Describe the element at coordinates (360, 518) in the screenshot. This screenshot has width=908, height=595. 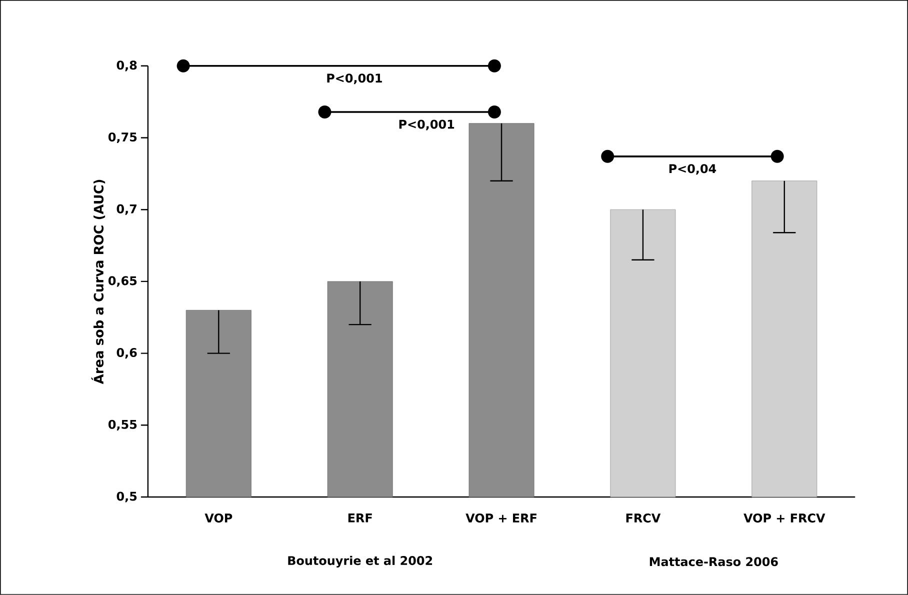
I see `x-tick-label: ERF` at that location.